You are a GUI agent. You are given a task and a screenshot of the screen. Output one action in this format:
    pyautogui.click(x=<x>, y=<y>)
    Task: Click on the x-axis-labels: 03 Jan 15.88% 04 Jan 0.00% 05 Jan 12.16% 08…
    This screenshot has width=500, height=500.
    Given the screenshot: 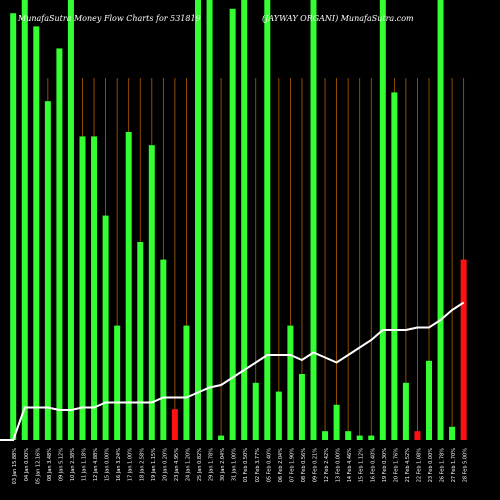 What is the action you would take?
    pyautogui.click(x=240, y=466)
    